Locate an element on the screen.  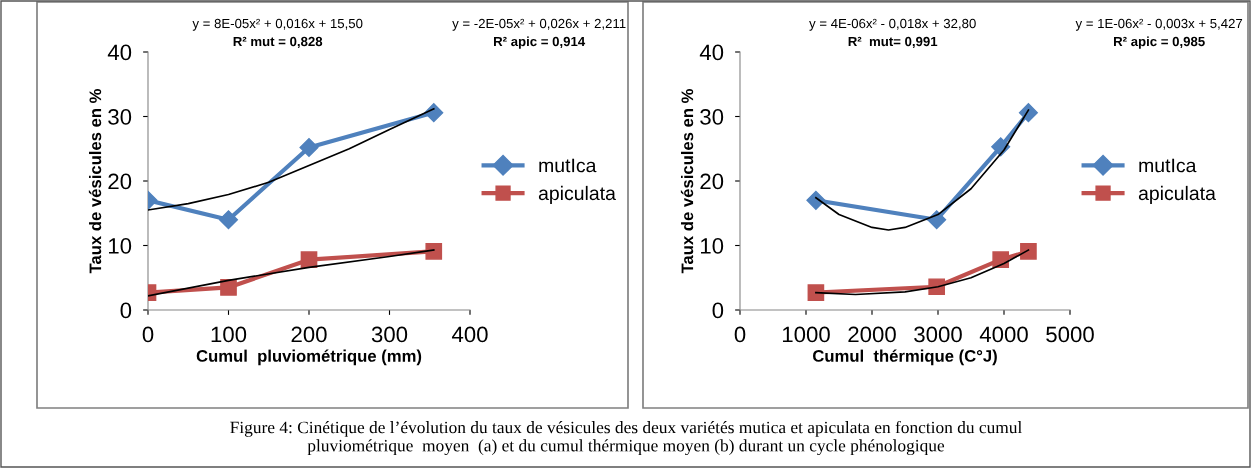
x-tick-label: 2000 is located at coordinates (872, 334).